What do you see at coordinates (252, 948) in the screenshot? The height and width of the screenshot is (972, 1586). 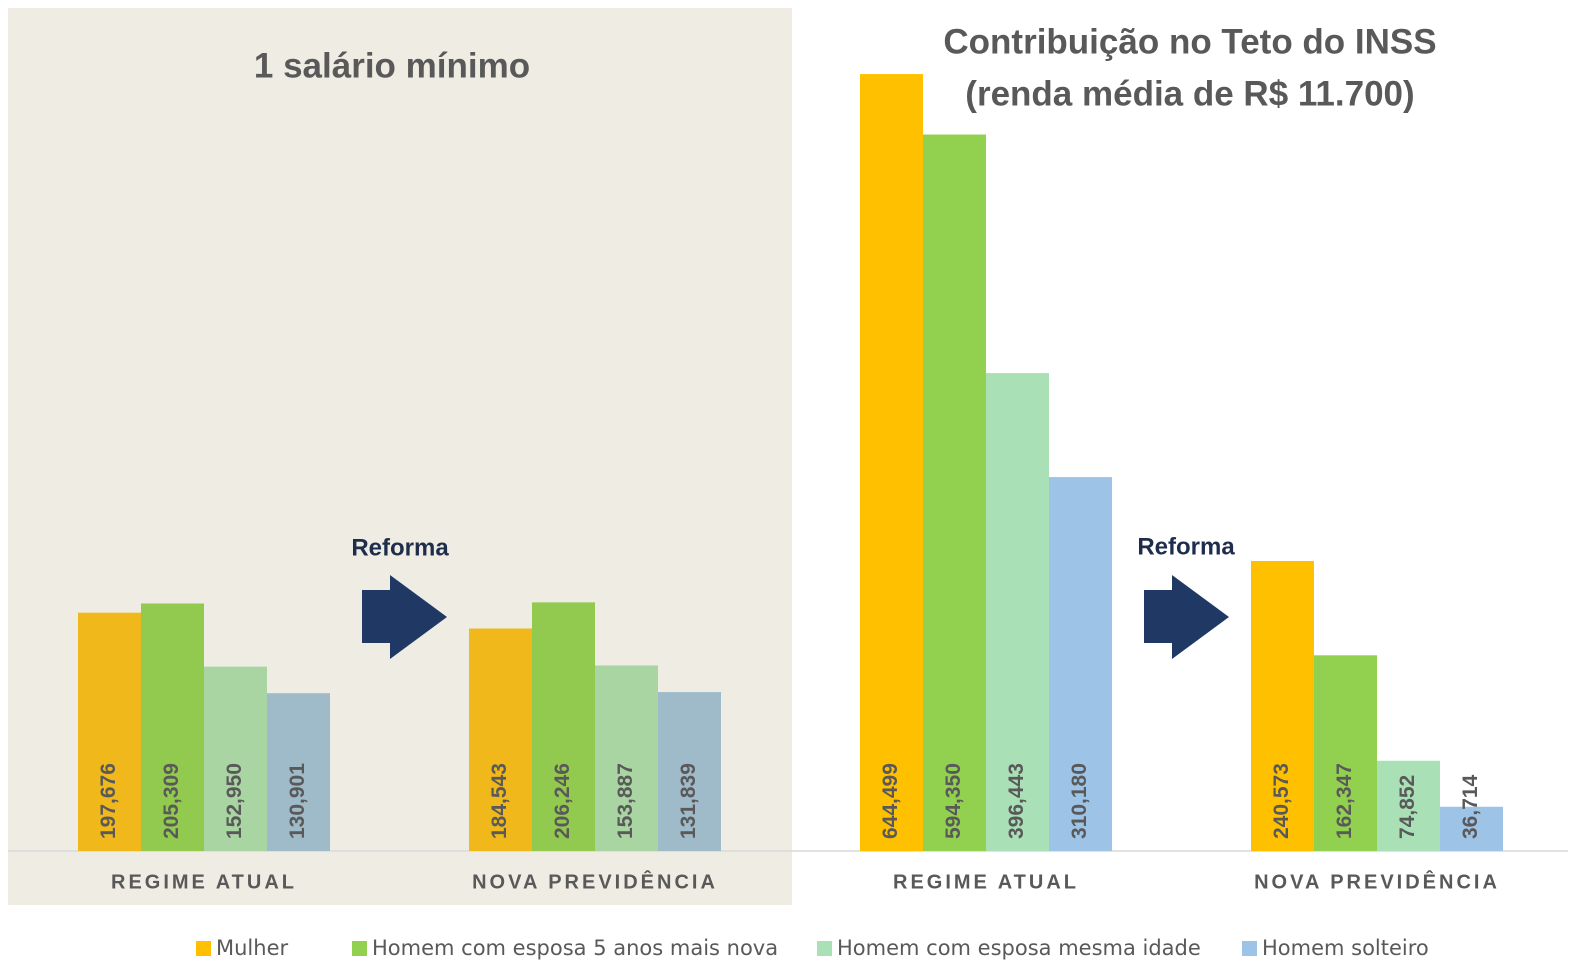 I see `legend-label: Mulher` at bounding box center [252, 948].